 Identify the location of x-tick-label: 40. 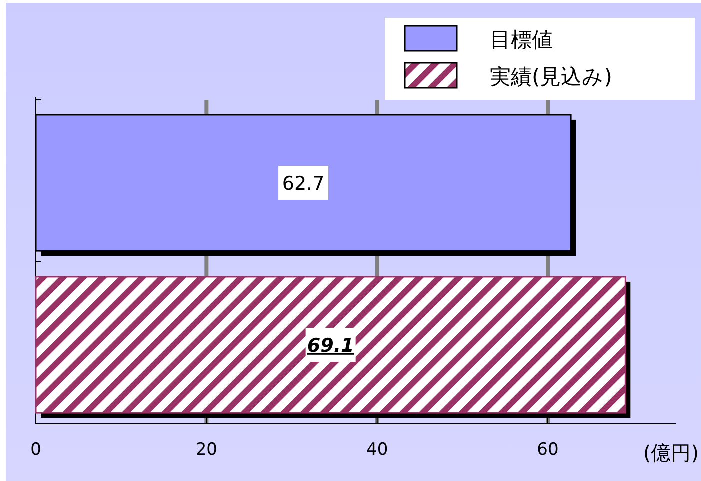
(377, 450).